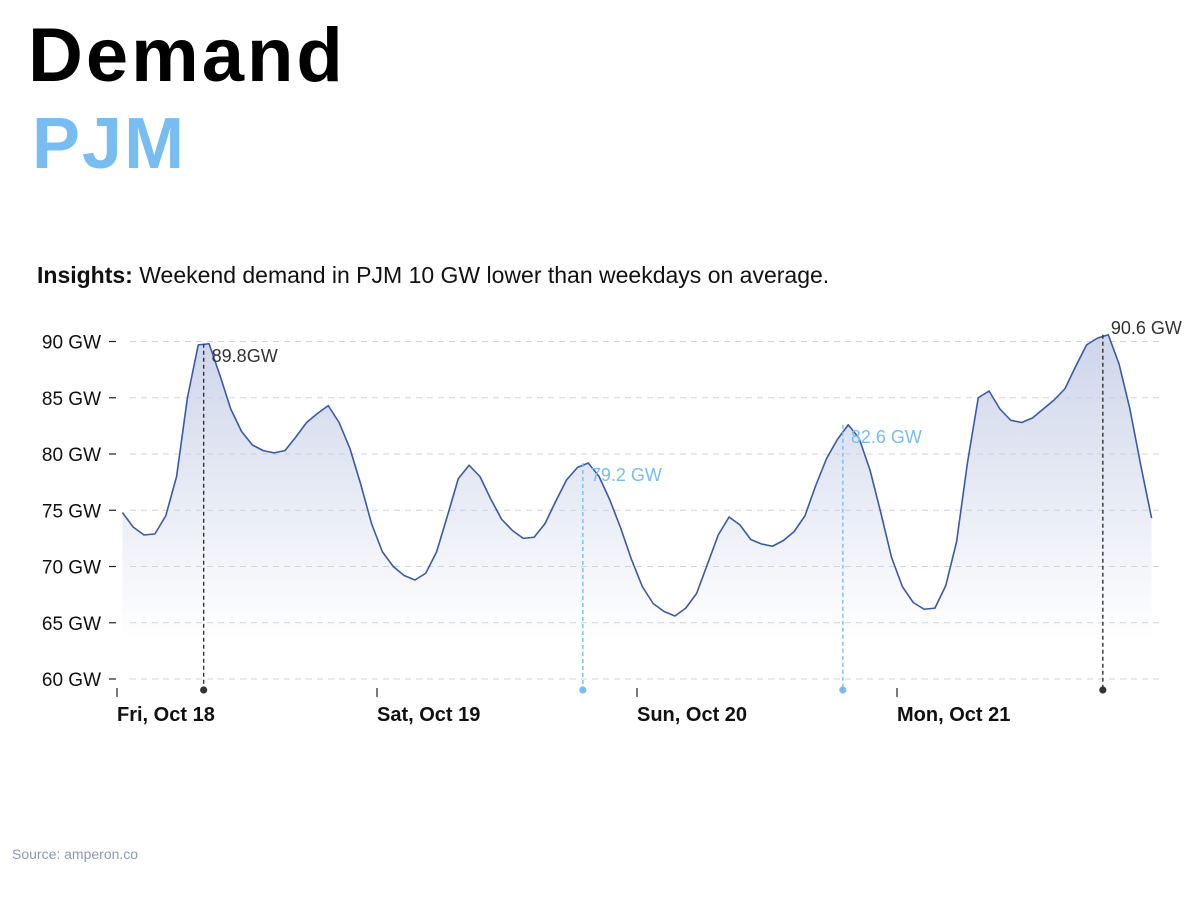 The width and height of the screenshot is (1200, 900). I want to click on page-subtitle: PJM, so click(109, 144).